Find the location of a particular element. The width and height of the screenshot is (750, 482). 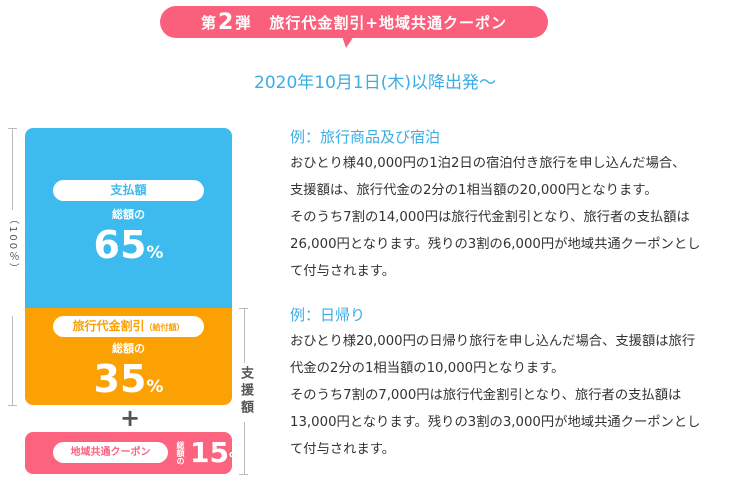

example-line: おひとり様40,000円の1泊2日の宿泊付き旅行を申し込んだ場合、 is located at coordinates (488, 163).